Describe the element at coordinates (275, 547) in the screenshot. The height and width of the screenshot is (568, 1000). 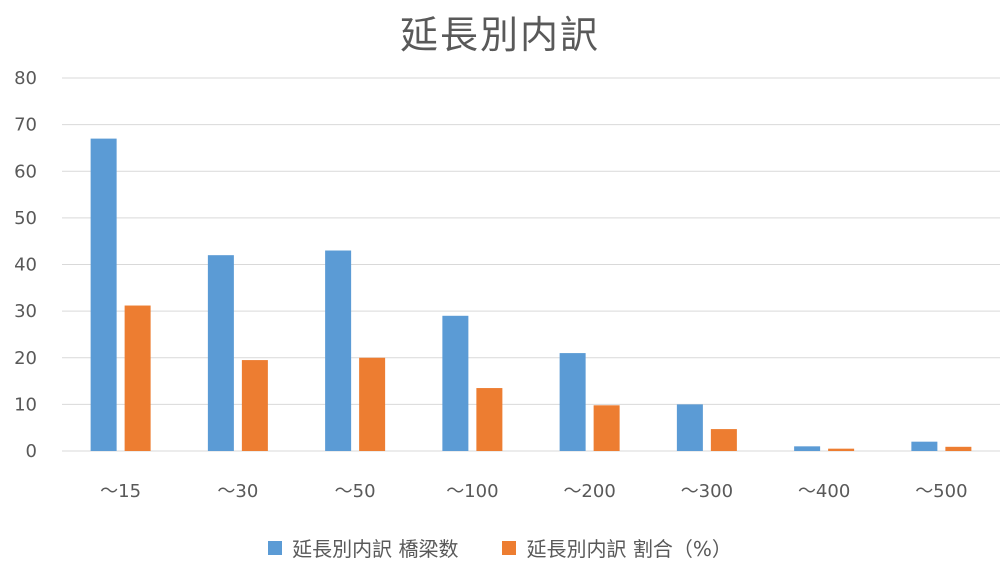
I see `legend-swatch-bridge-count` at that location.